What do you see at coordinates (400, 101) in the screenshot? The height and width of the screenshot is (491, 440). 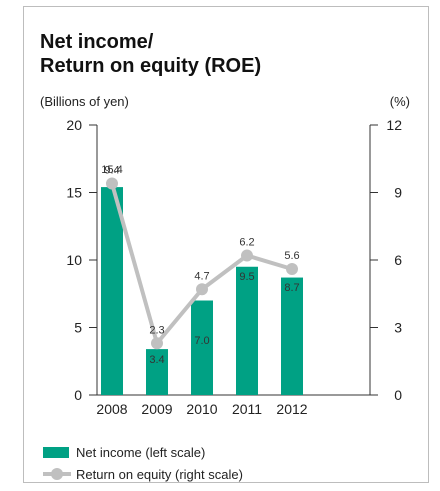 I see `y2-axis-label: (%)` at bounding box center [400, 101].